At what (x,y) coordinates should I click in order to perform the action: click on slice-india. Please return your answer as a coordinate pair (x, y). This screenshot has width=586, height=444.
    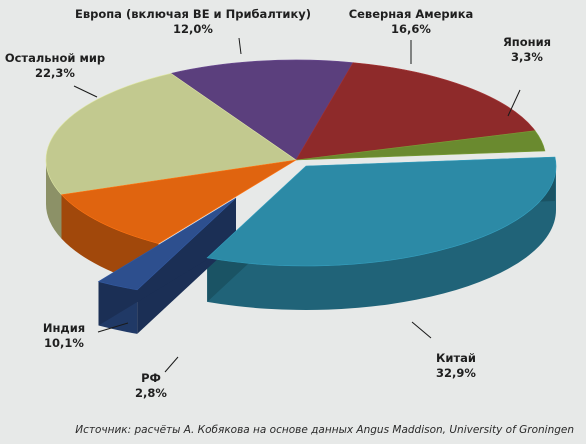
    Looking at the image, I should click on (178, 201).